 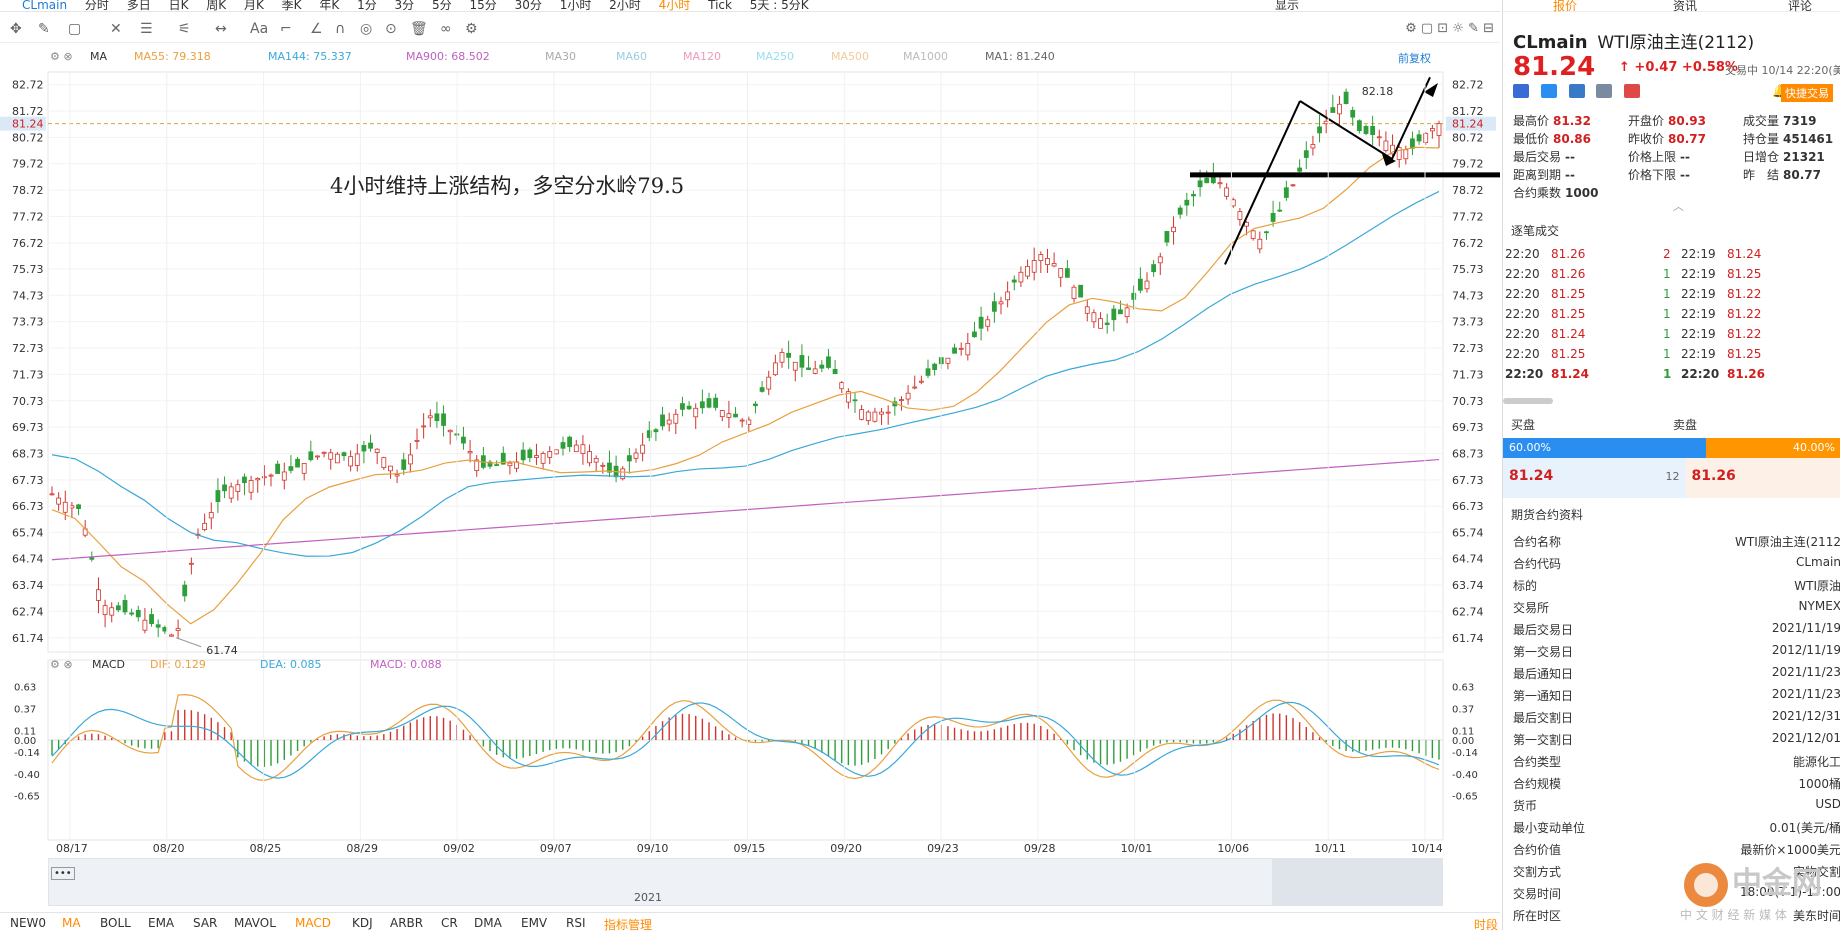 I want to click on indicator-tab-active: MA, so click(x=71, y=923).